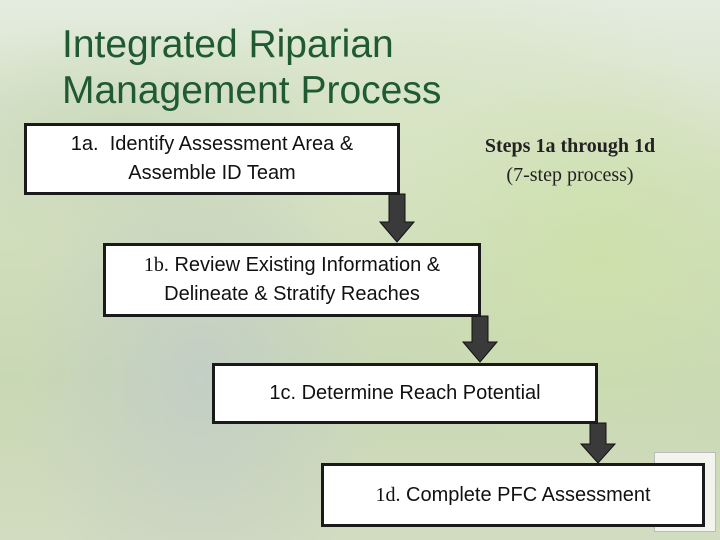 The width and height of the screenshot is (720, 540). I want to click on note: Steps 1a through 1d (7-step process), so click(570, 161).